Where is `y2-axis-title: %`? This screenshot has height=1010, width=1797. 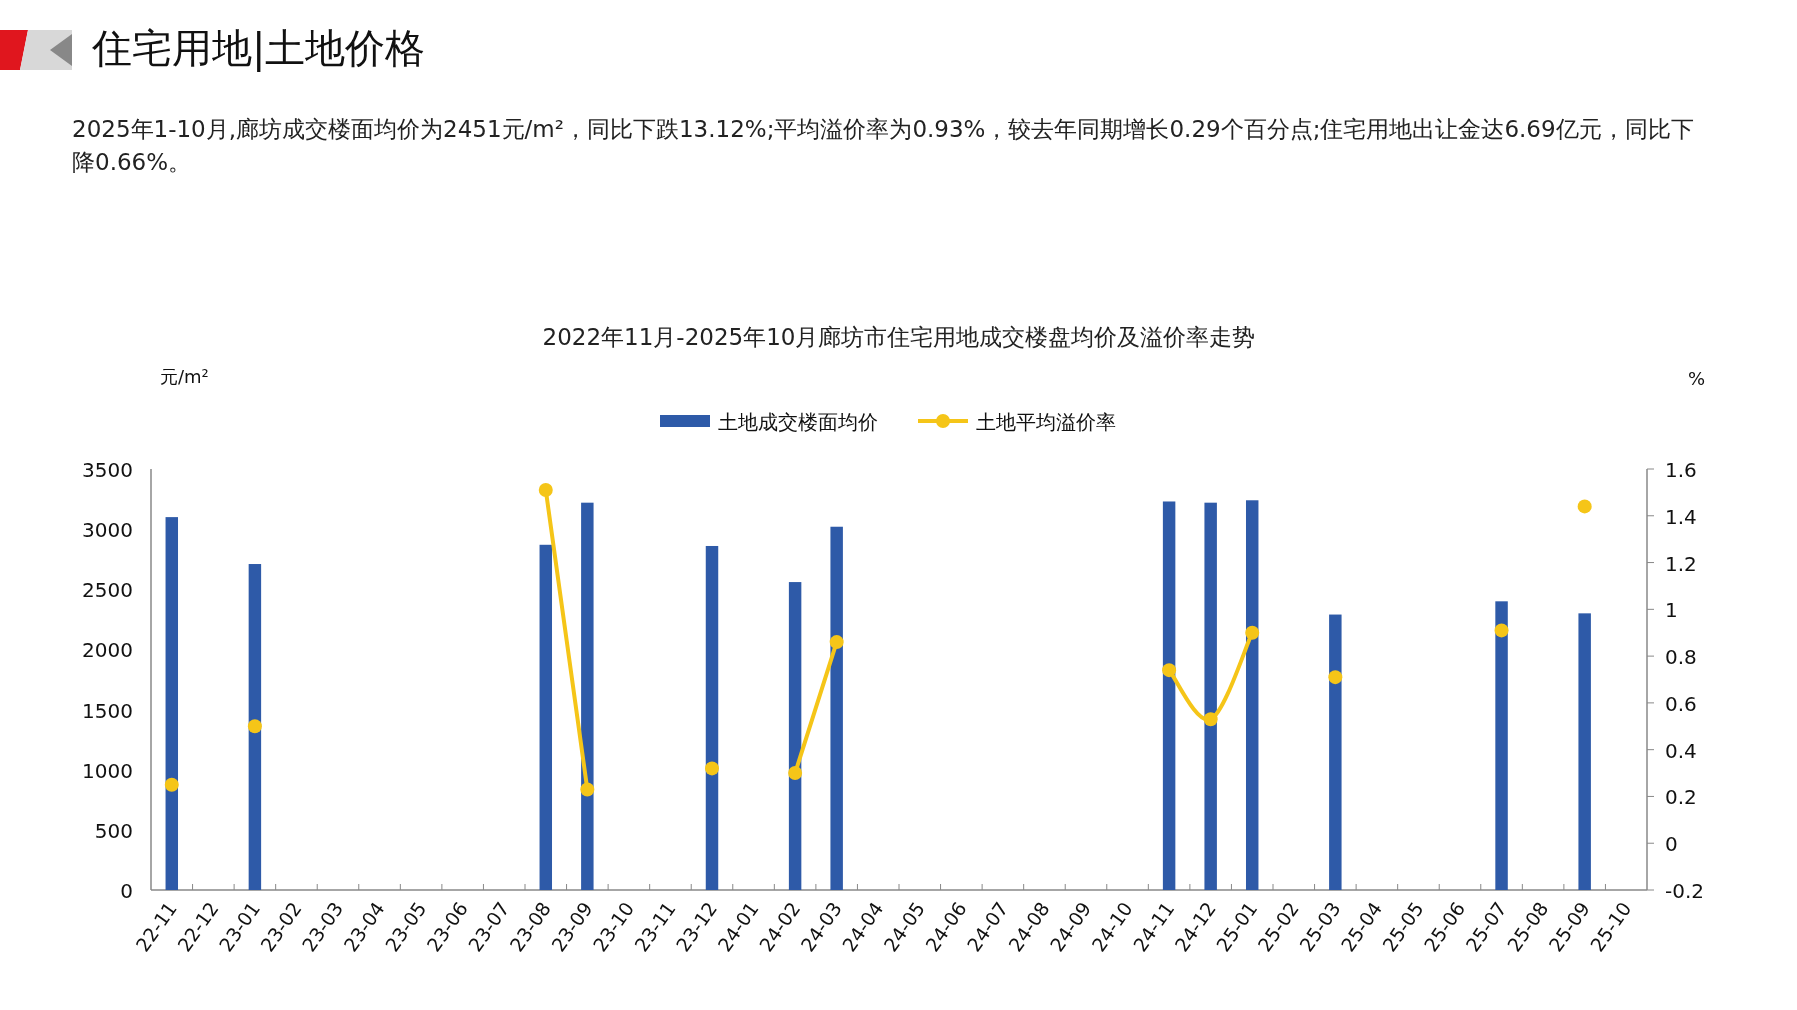
y2-axis-title: % is located at coordinates (1697, 378).